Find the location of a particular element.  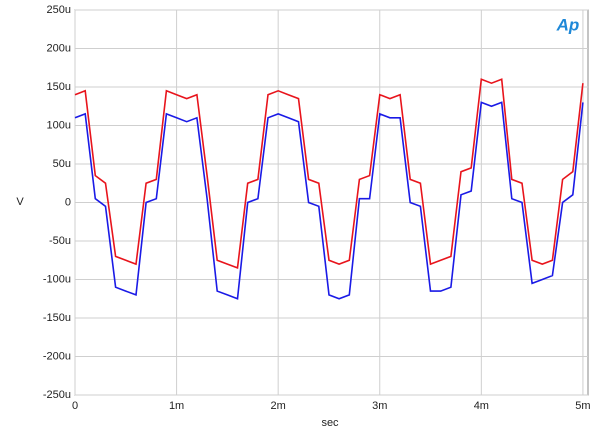

x-tick-label: 1m is located at coordinates (176, 406).